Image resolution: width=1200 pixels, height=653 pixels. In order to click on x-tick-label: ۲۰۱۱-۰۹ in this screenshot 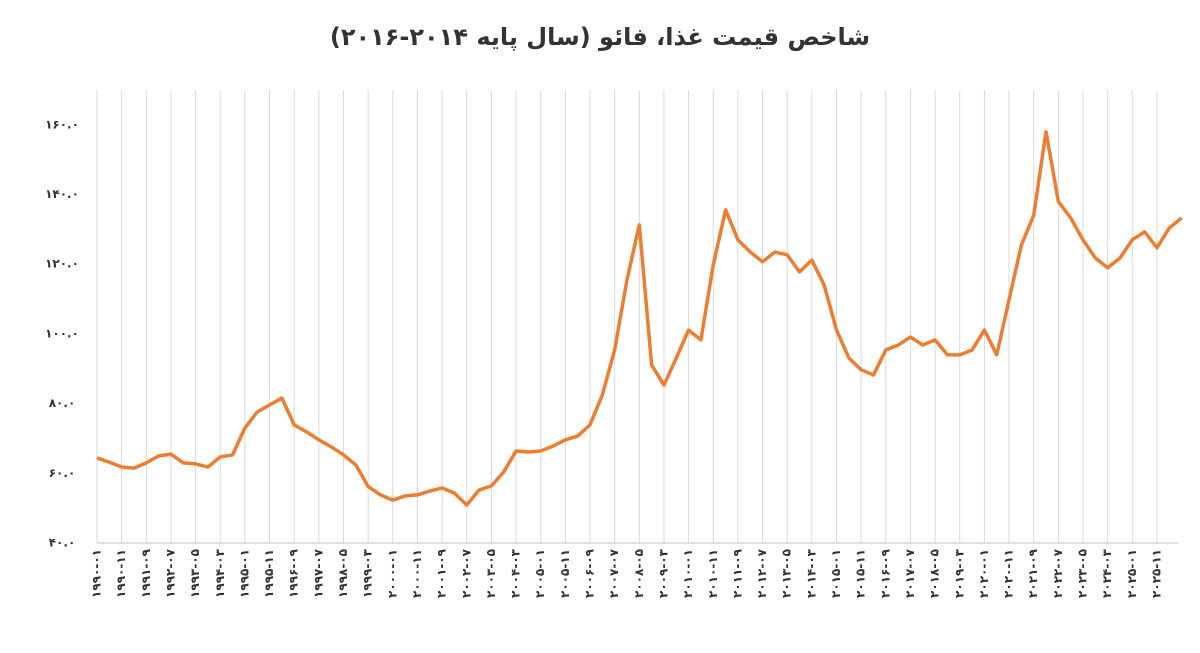, I will do `click(737, 573)`.